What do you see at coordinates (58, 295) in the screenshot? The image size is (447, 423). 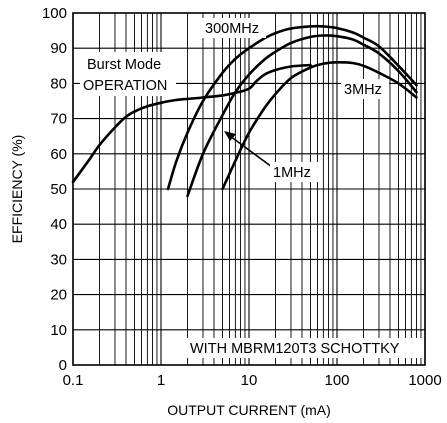 I see `y-tick-label: 20` at bounding box center [58, 295].